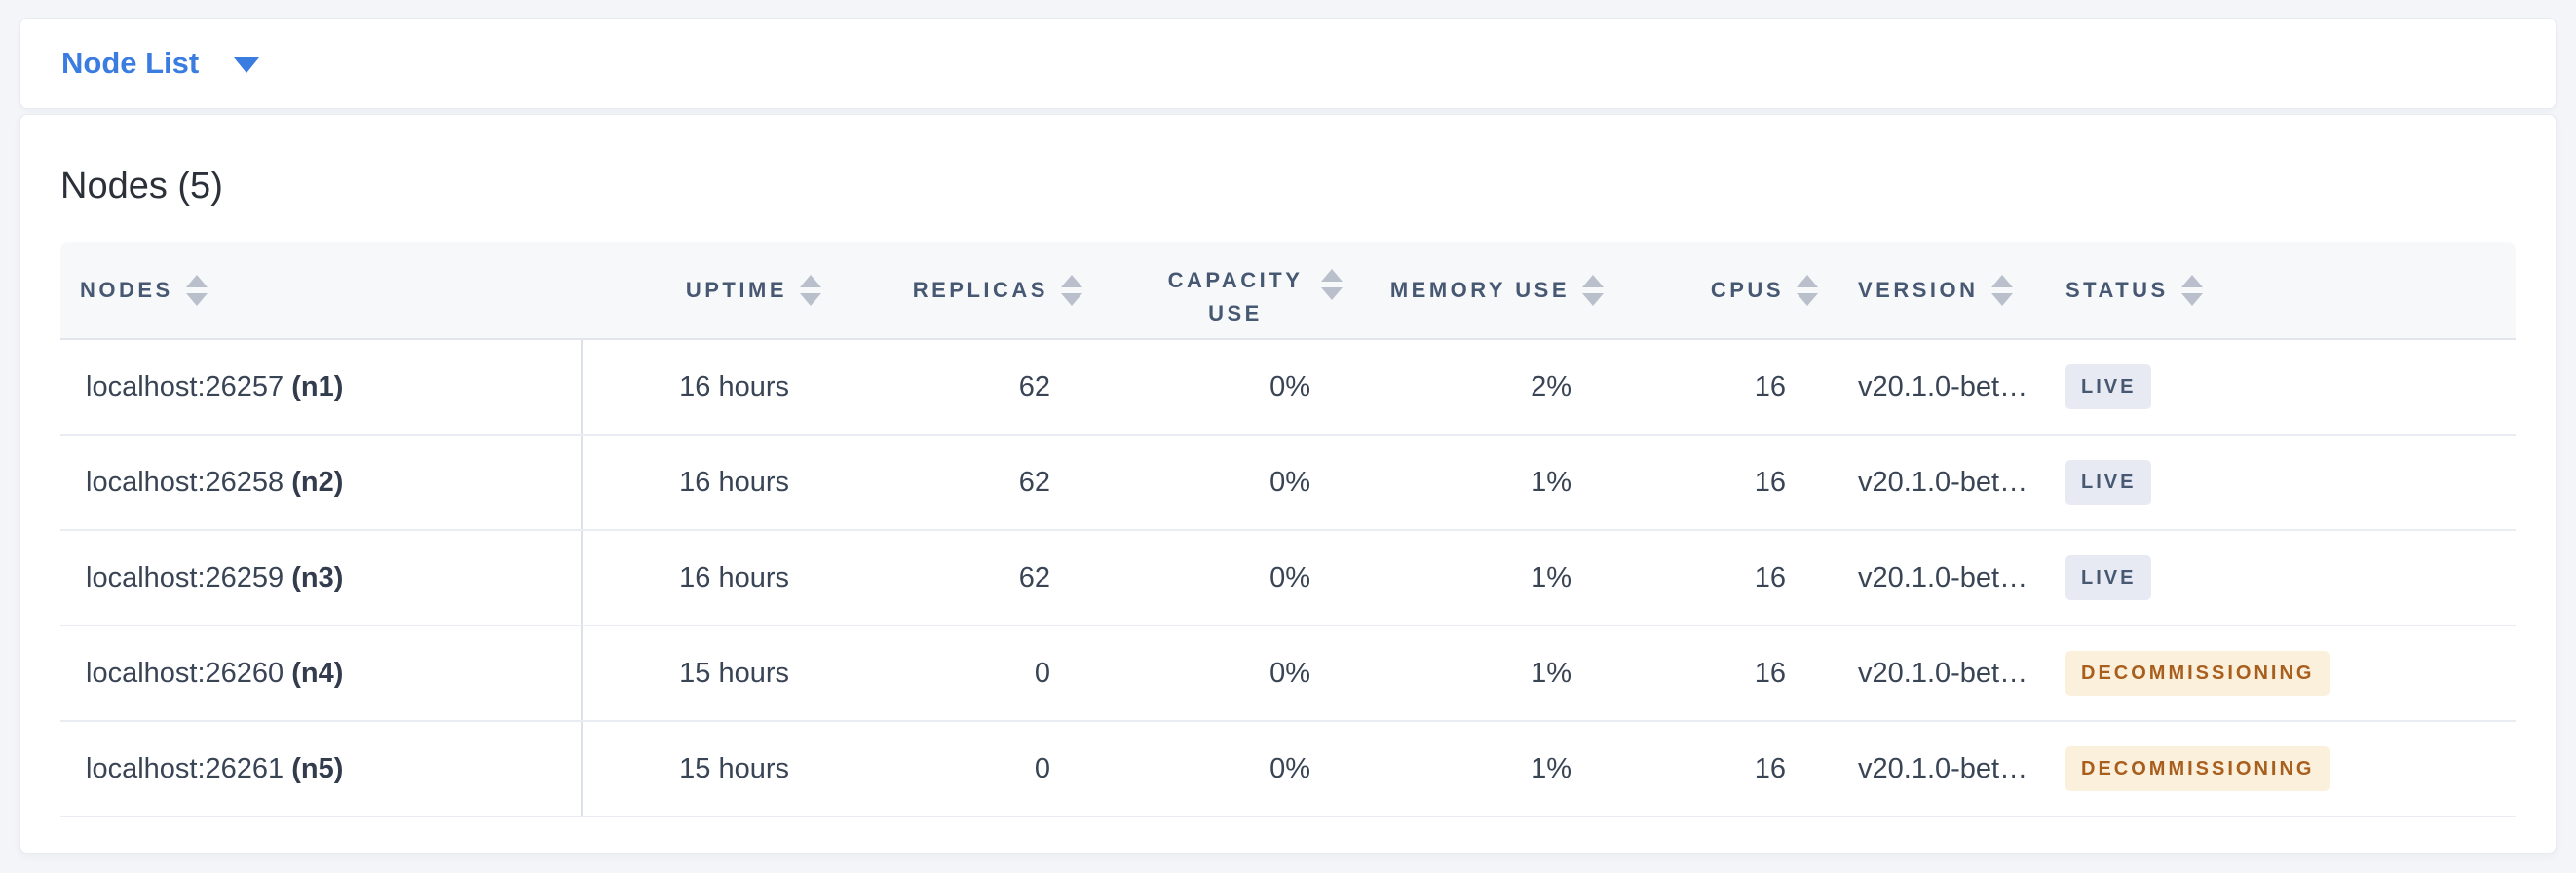 The height and width of the screenshot is (873, 2576). Describe the element at coordinates (1220, 291) in the screenshot. I see `column-header-capacity-use: Capacity Use` at that location.